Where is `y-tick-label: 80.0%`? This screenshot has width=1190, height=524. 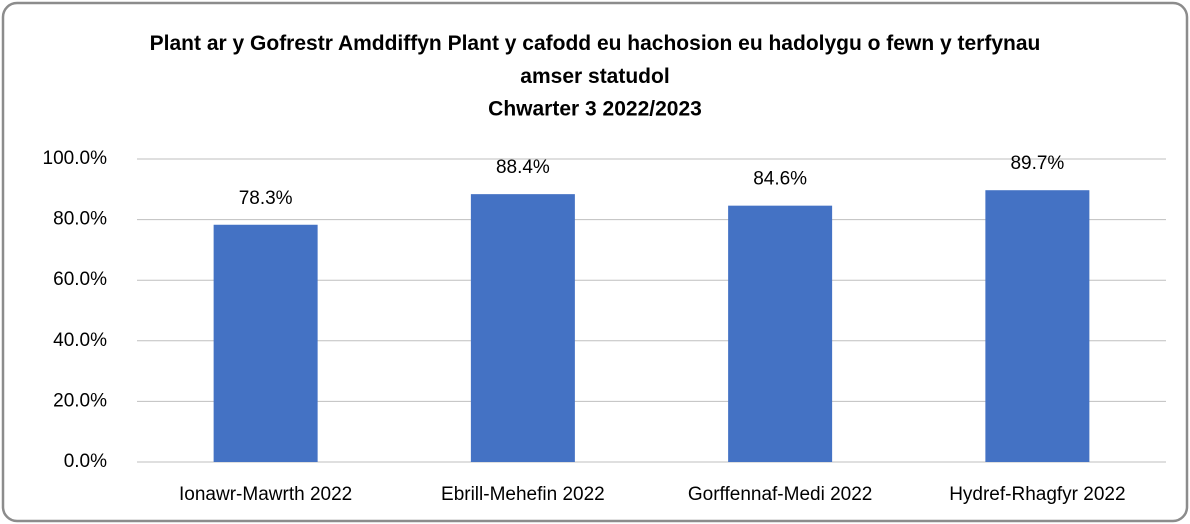
y-tick-label: 80.0% is located at coordinates (80, 219).